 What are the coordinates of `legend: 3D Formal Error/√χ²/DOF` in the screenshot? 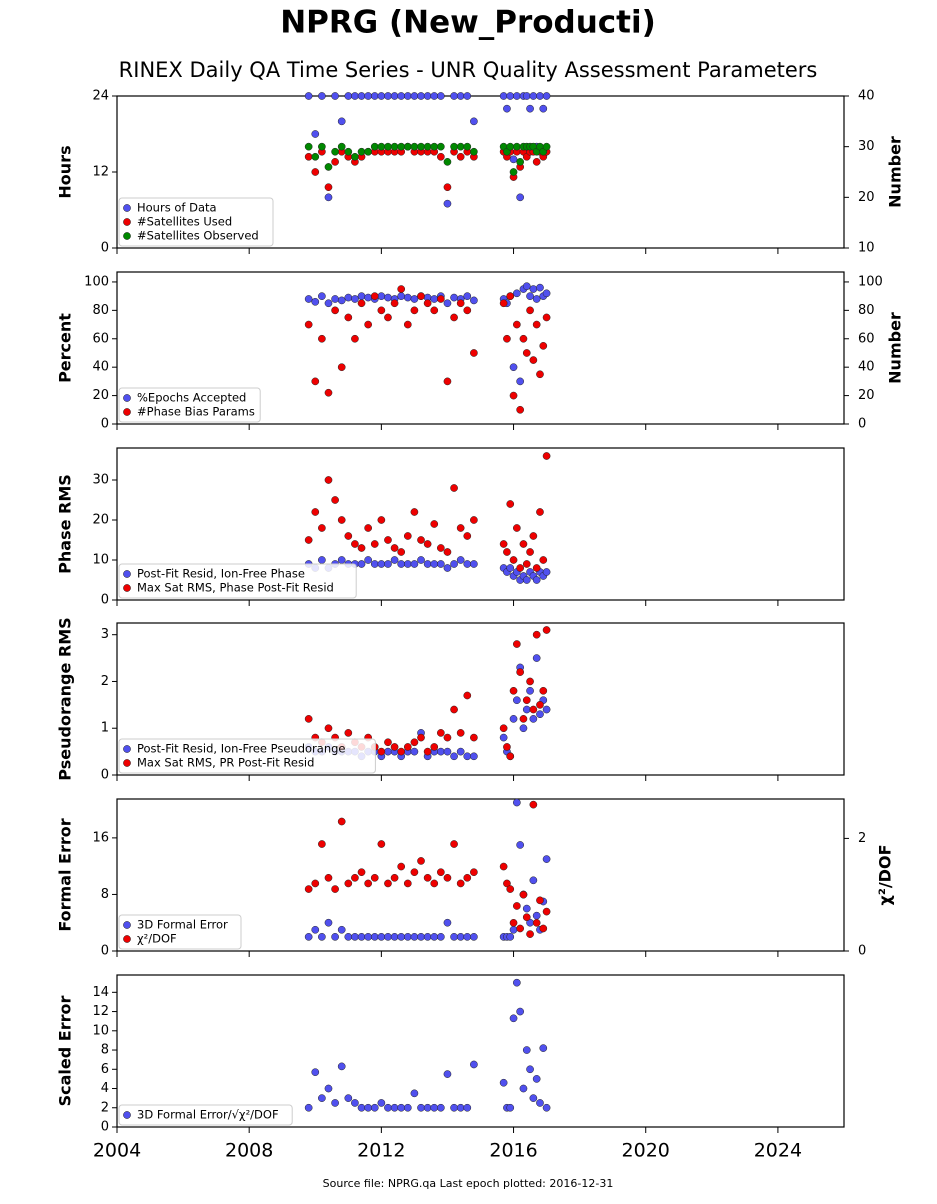 It's located at (205, 1115).